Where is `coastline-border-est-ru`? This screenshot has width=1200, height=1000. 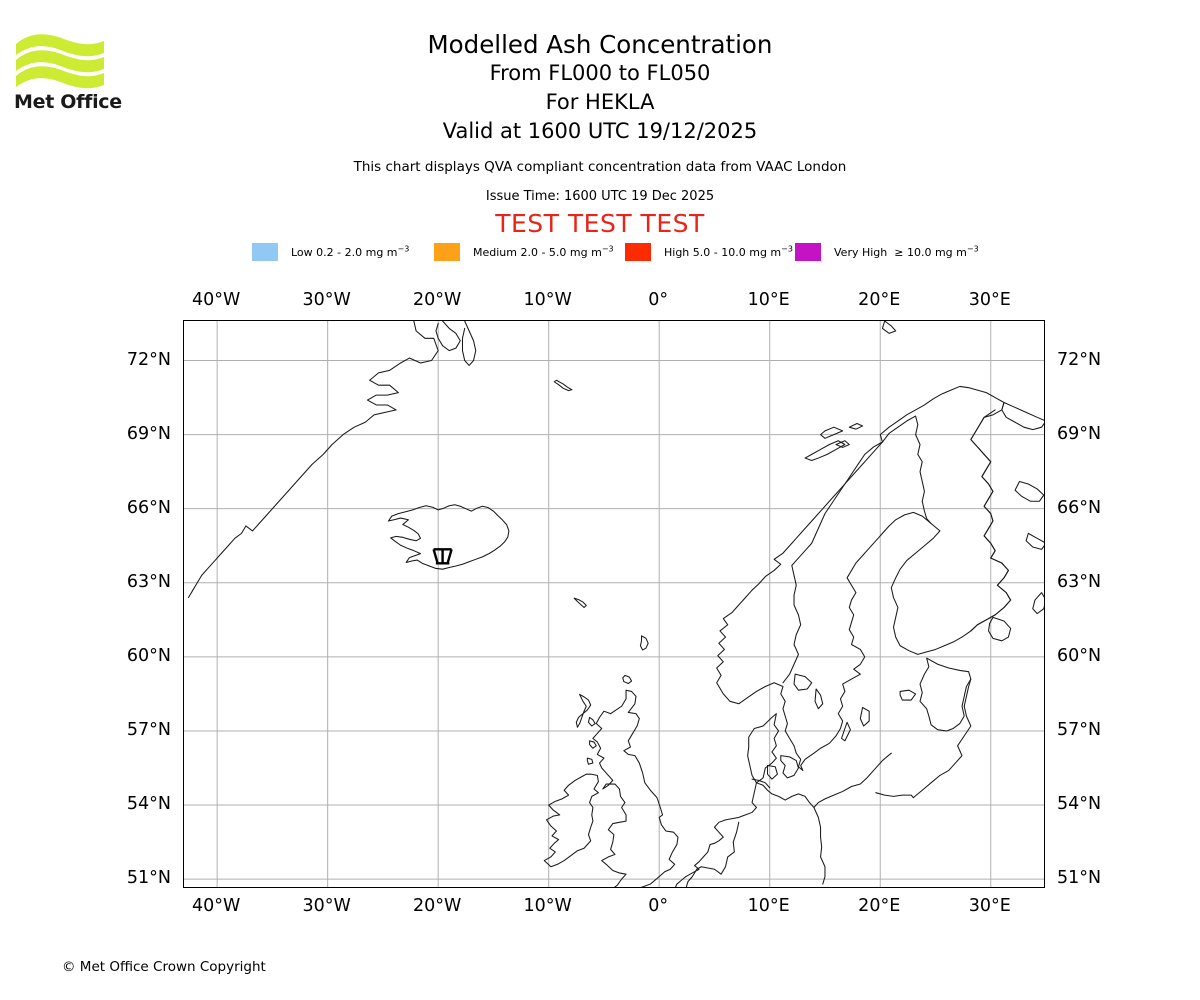 coastline-border-est-ru is located at coordinates (967, 692).